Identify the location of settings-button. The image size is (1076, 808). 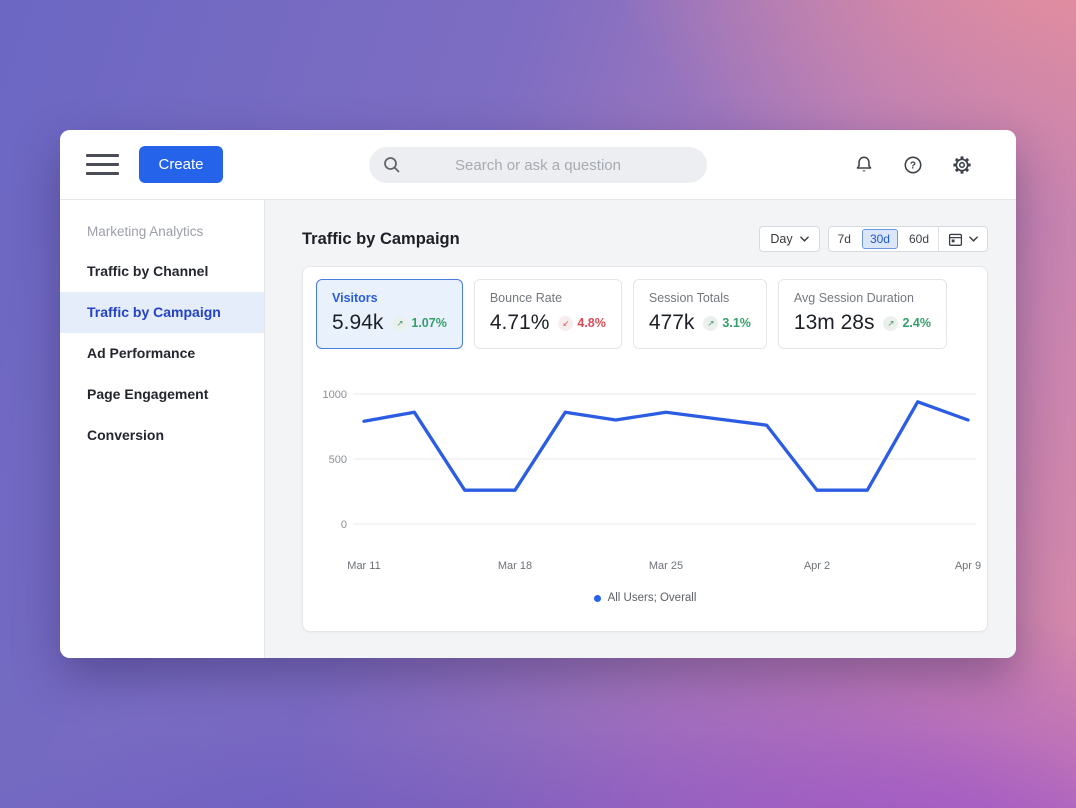
(962, 165).